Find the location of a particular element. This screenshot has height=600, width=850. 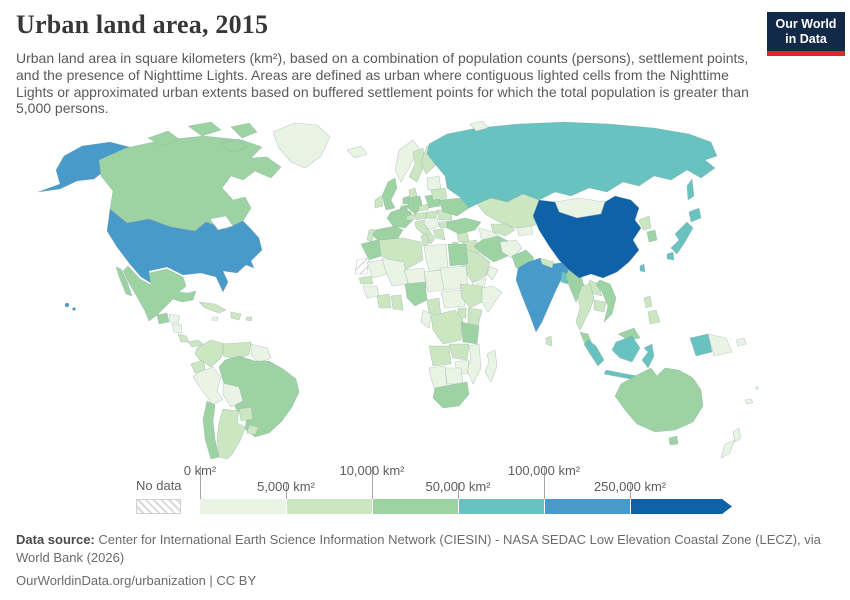

country-turkey is located at coordinates (464, 226).